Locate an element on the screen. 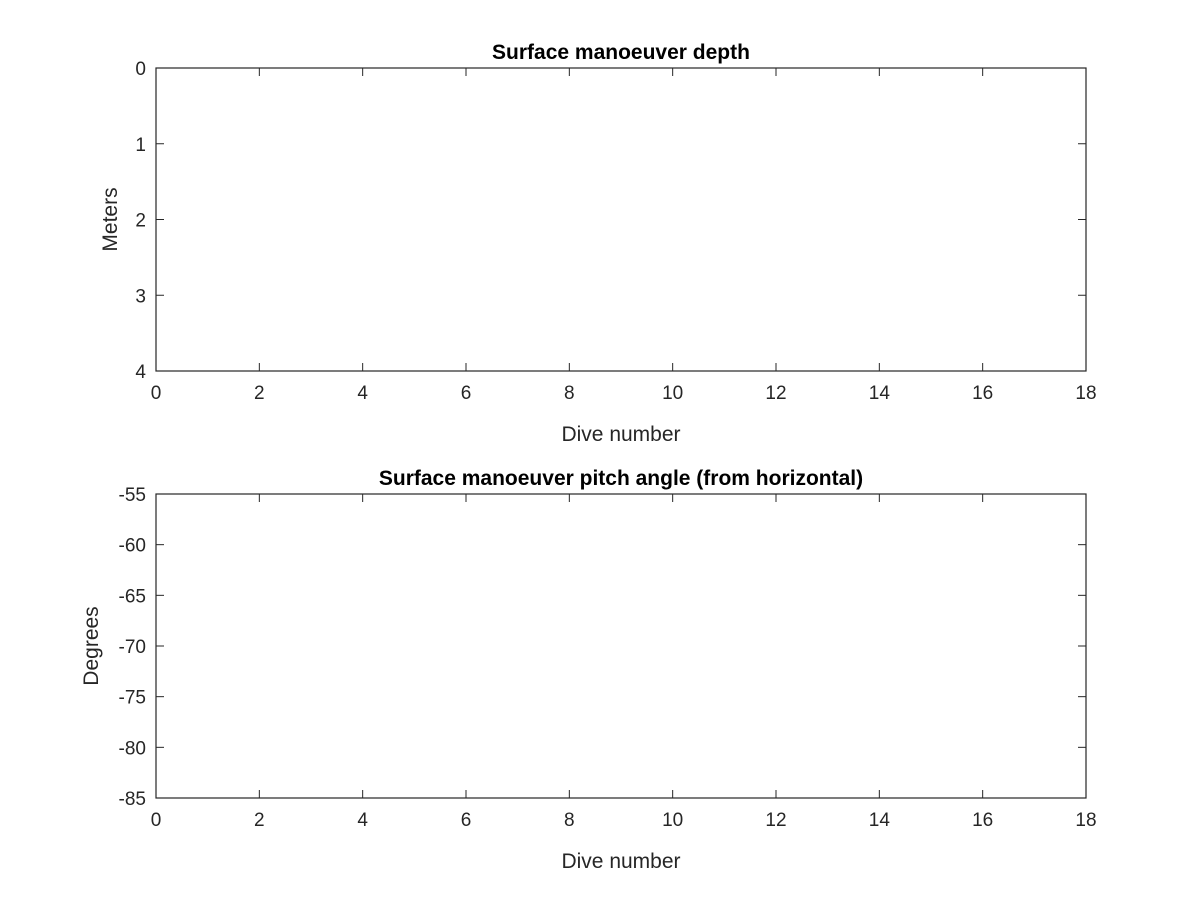 This screenshot has width=1200, height=900. y-axis-label: Degrees is located at coordinates (91, 645).